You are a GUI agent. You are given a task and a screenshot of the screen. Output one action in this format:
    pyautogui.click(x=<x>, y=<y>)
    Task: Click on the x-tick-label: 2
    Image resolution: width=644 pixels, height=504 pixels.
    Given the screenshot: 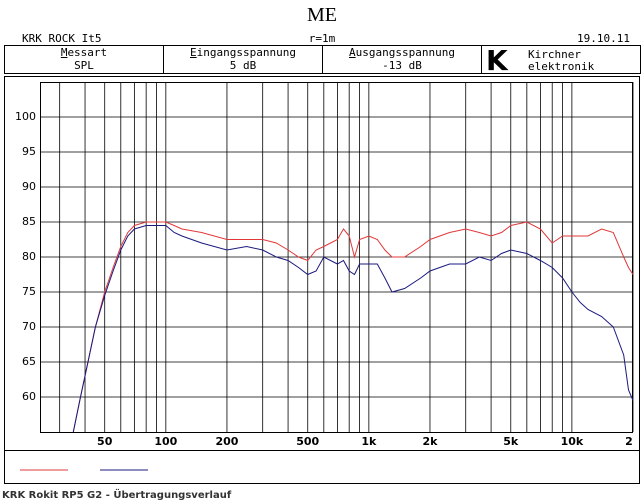 What is the action you would take?
    pyautogui.click(x=629, y=441)
    